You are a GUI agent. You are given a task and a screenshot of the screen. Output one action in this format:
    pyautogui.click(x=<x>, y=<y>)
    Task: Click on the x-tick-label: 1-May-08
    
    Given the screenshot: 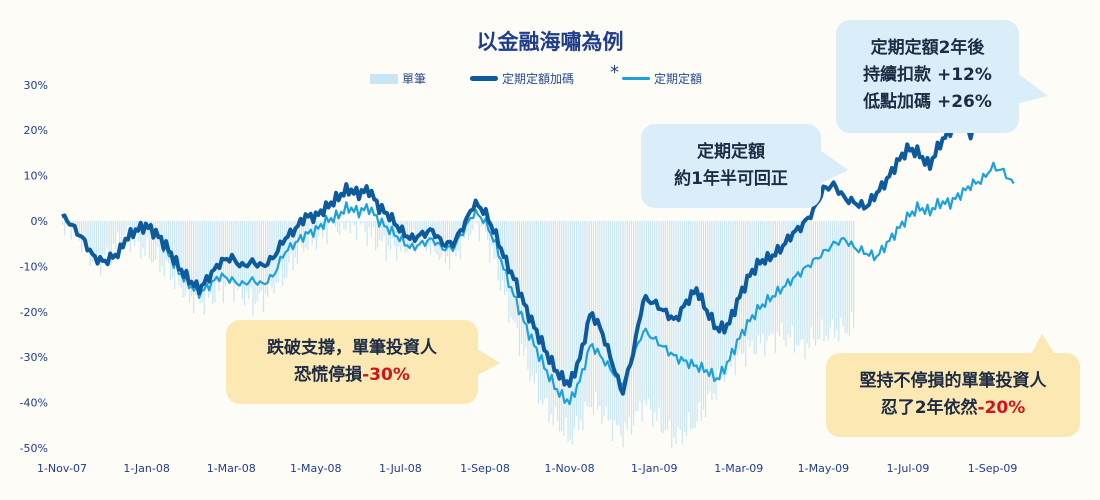 What is the action you would take?
    pyautogui.click(x=315, y=468)
    